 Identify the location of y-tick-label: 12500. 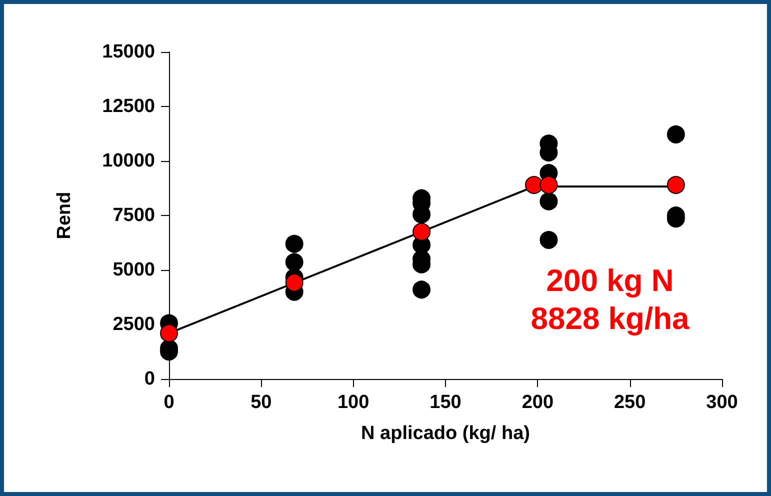
(128, 106).